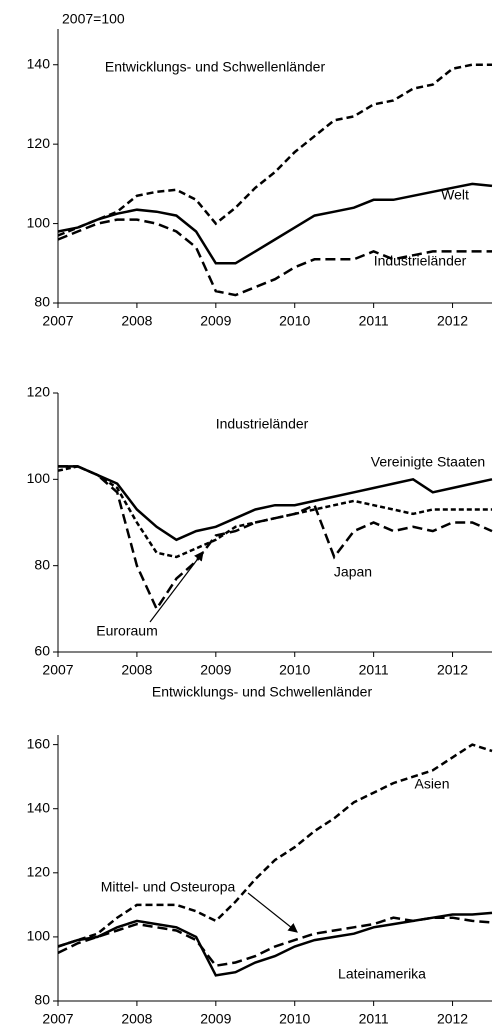 This screenshot has height=1029, width=494. What do you see at coordinates (382, 974) in the screenshot?
I see `series-label: Lateinamerika` at bounding box center [382, 974].